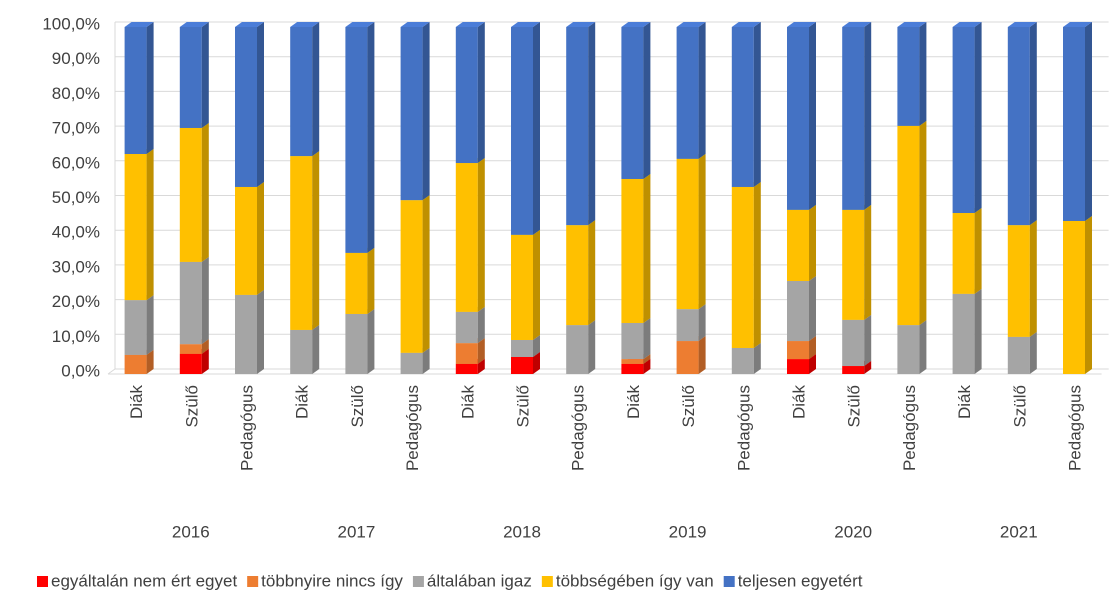 The image size is (1113, 606). What do you see at coordinates (76, 232) in the screenshot?
I see `y-tick-label: 40,0%` at bounding box center [76, 232].